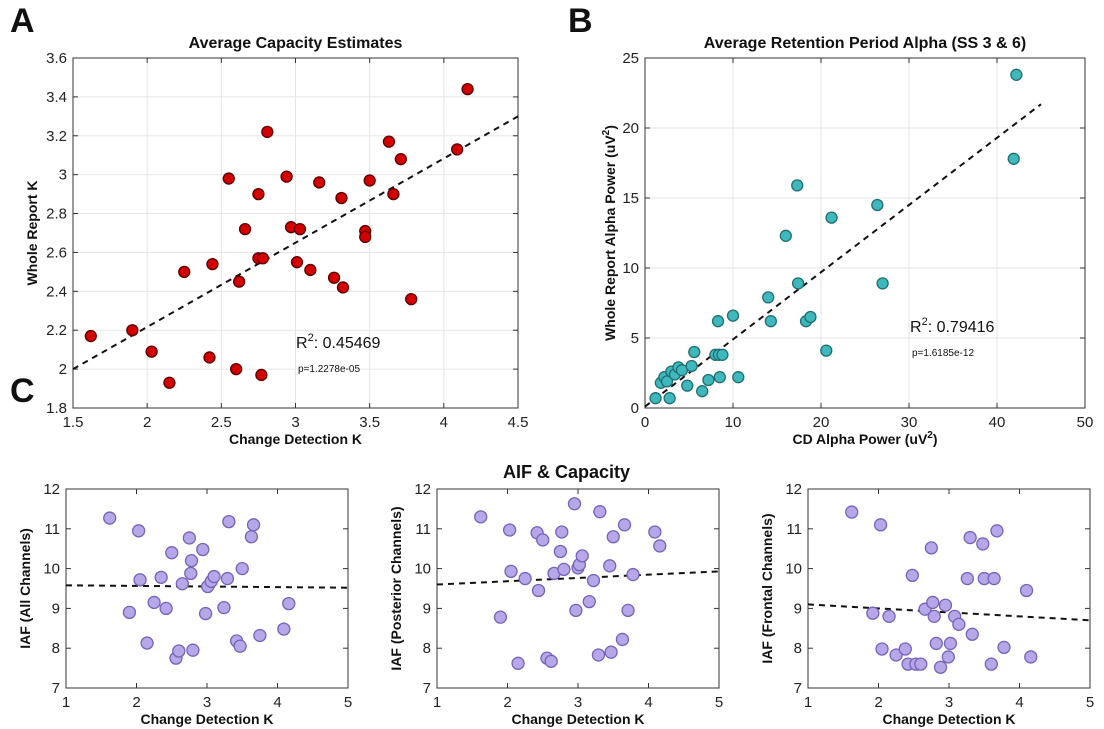  Describe the element at coordinates (808, 702) in the screenshot. I see `x-tick-label: 1` at that location.